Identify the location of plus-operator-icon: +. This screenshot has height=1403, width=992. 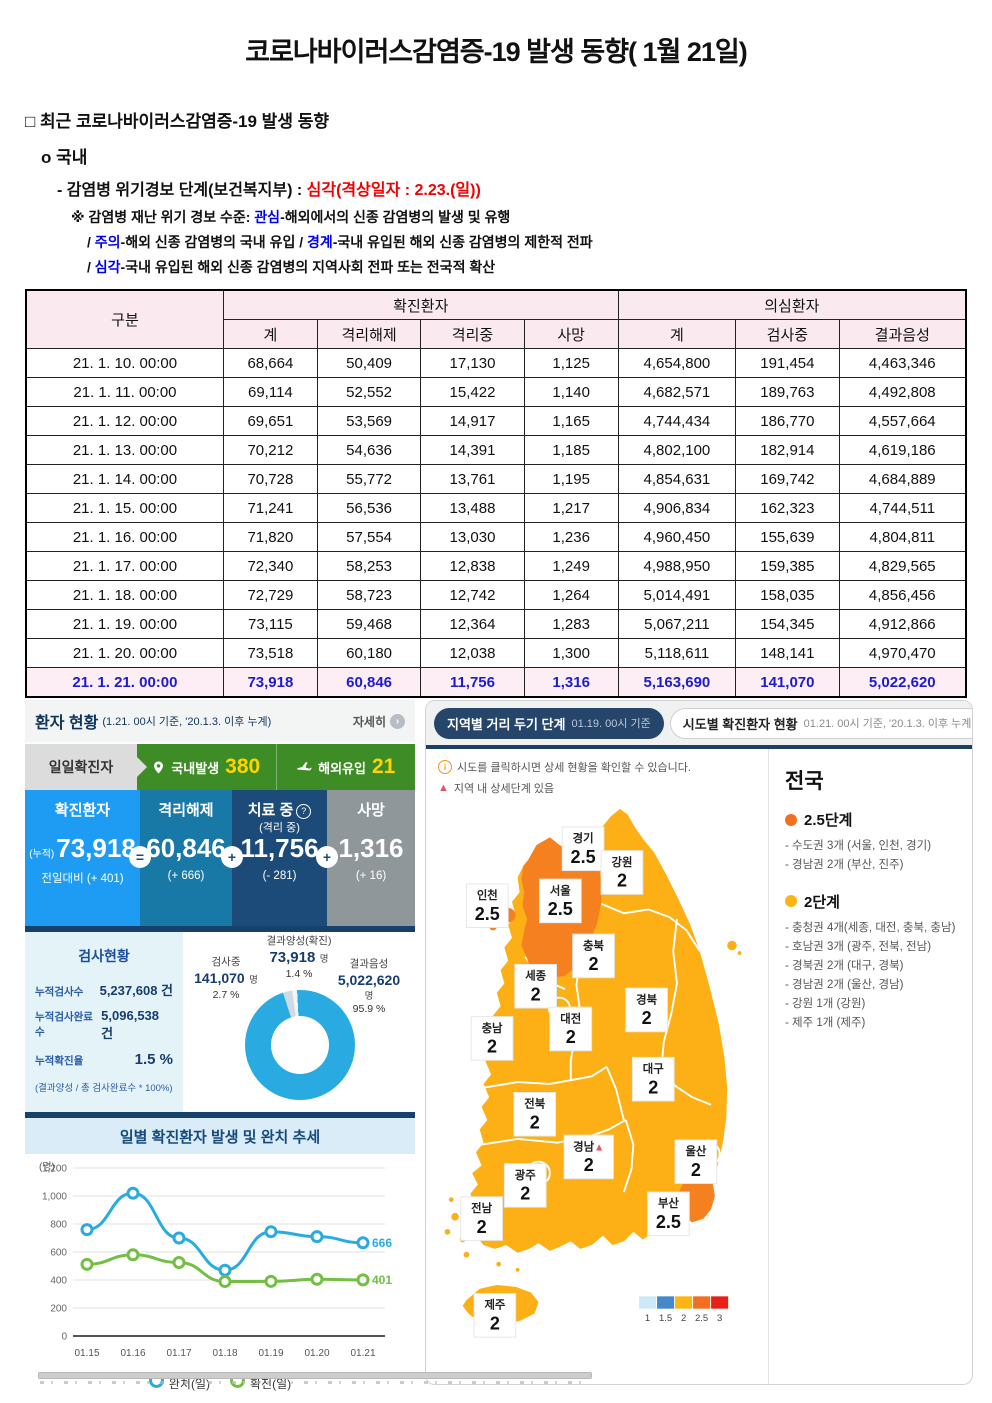
(232, 857).